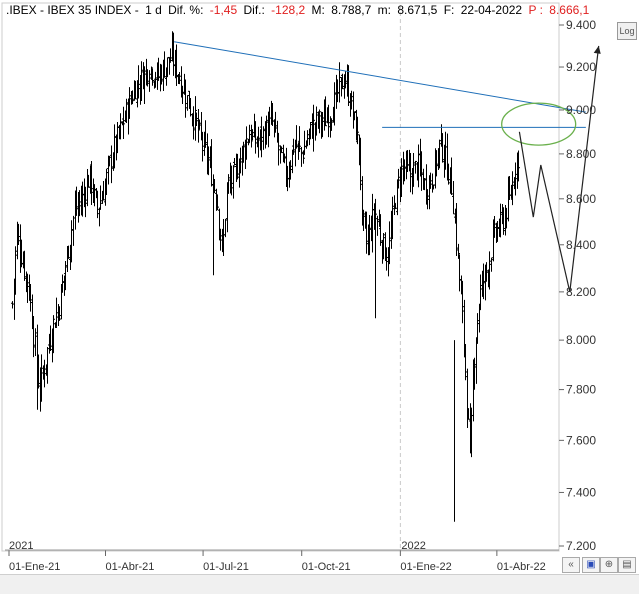 The image size is (639, 594). Describe the element at coordinates (153, 10) in the screenshot. I see `period-label: 1 d` at that location.